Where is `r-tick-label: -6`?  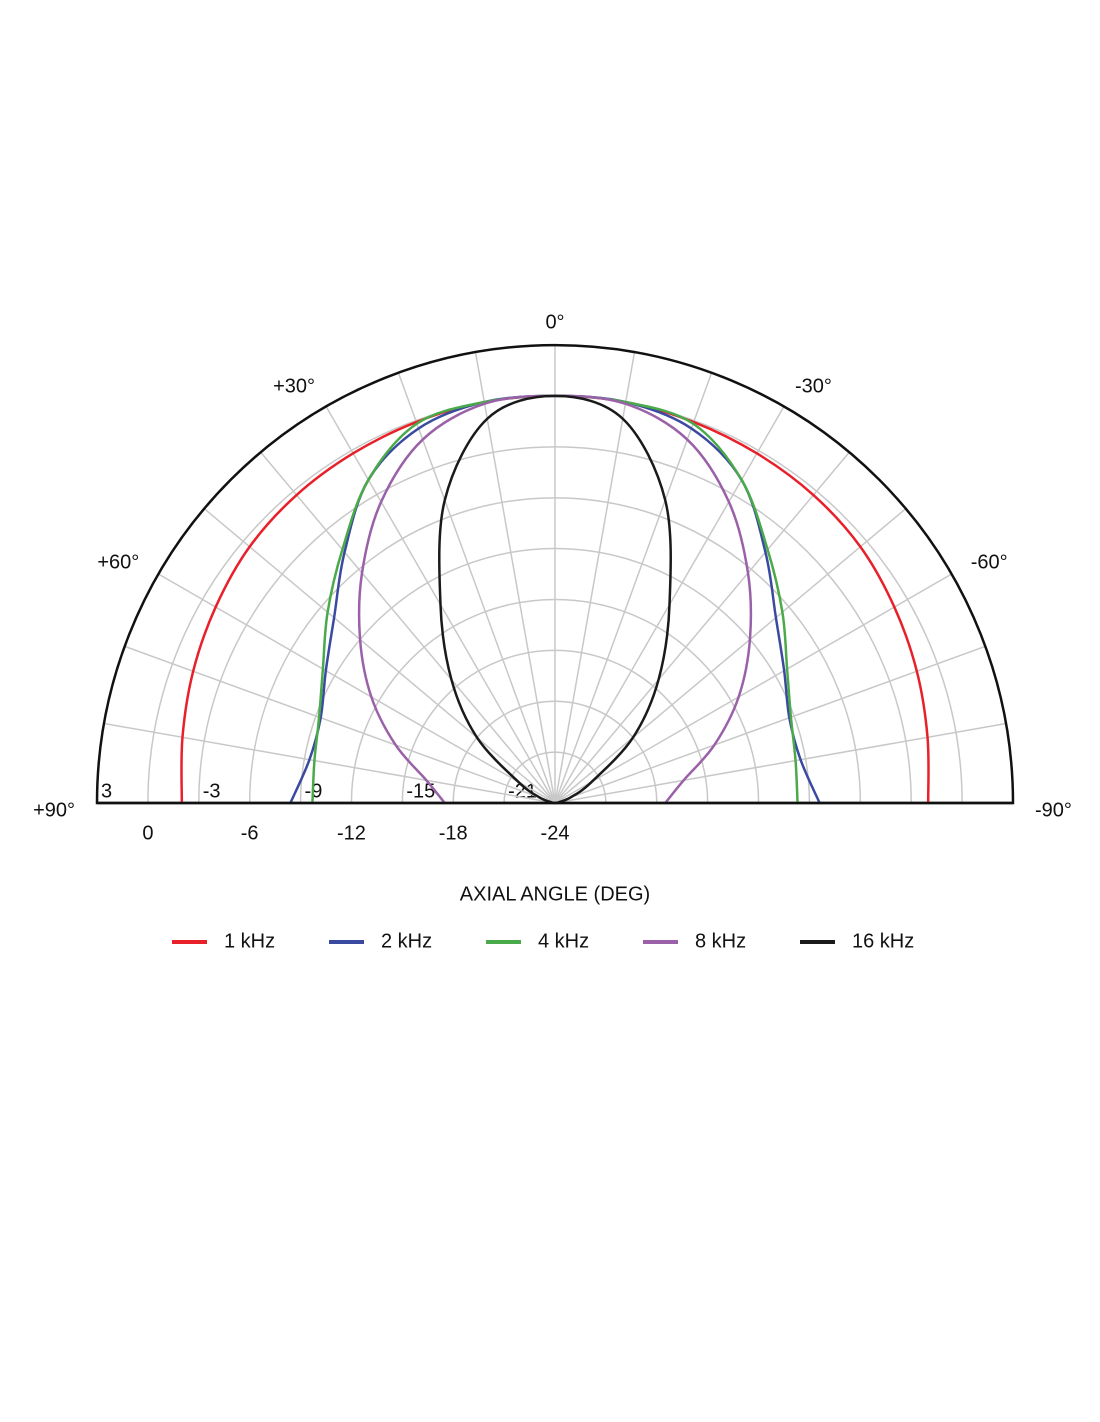
r-tick-label: -6 is located at coordinates (250, 833).